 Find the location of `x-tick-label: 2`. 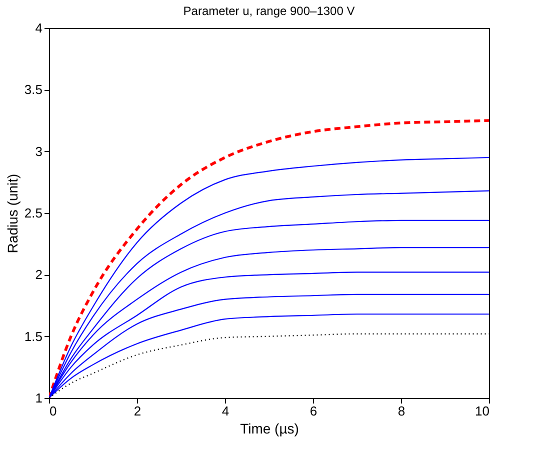

x-tick-label: 2 is located at coordinates (138, 411).